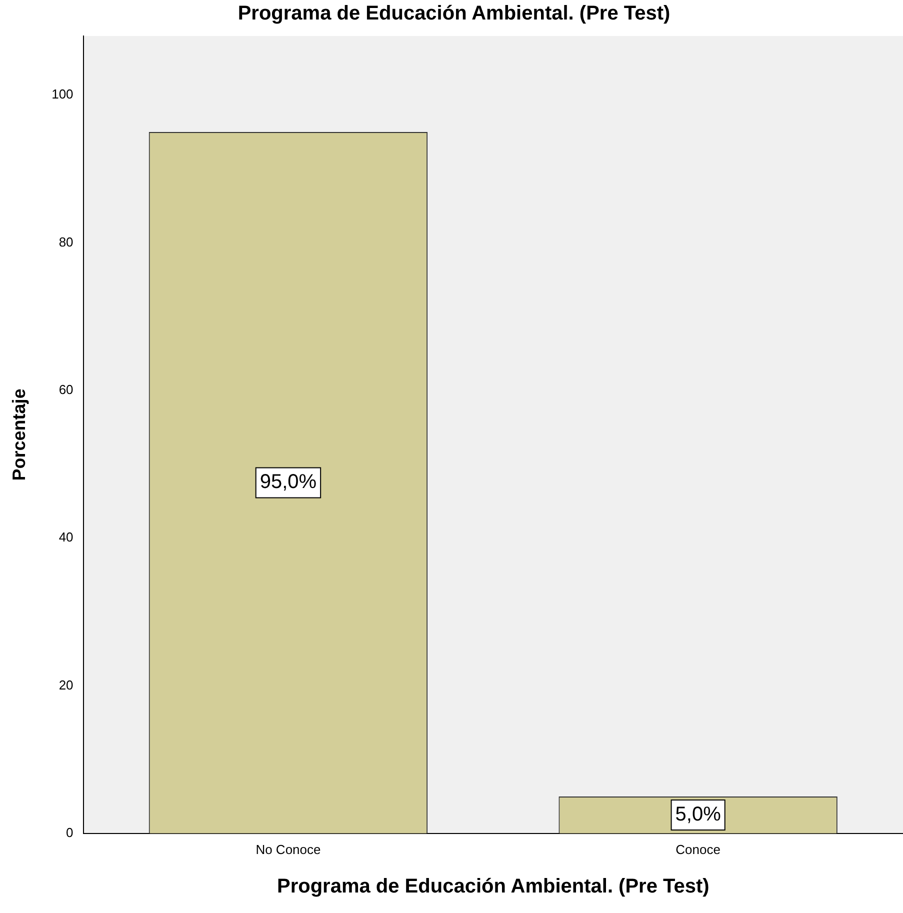 The image size is (903, 913). I want to click on y-tick-label: 40, so click(66, 537).